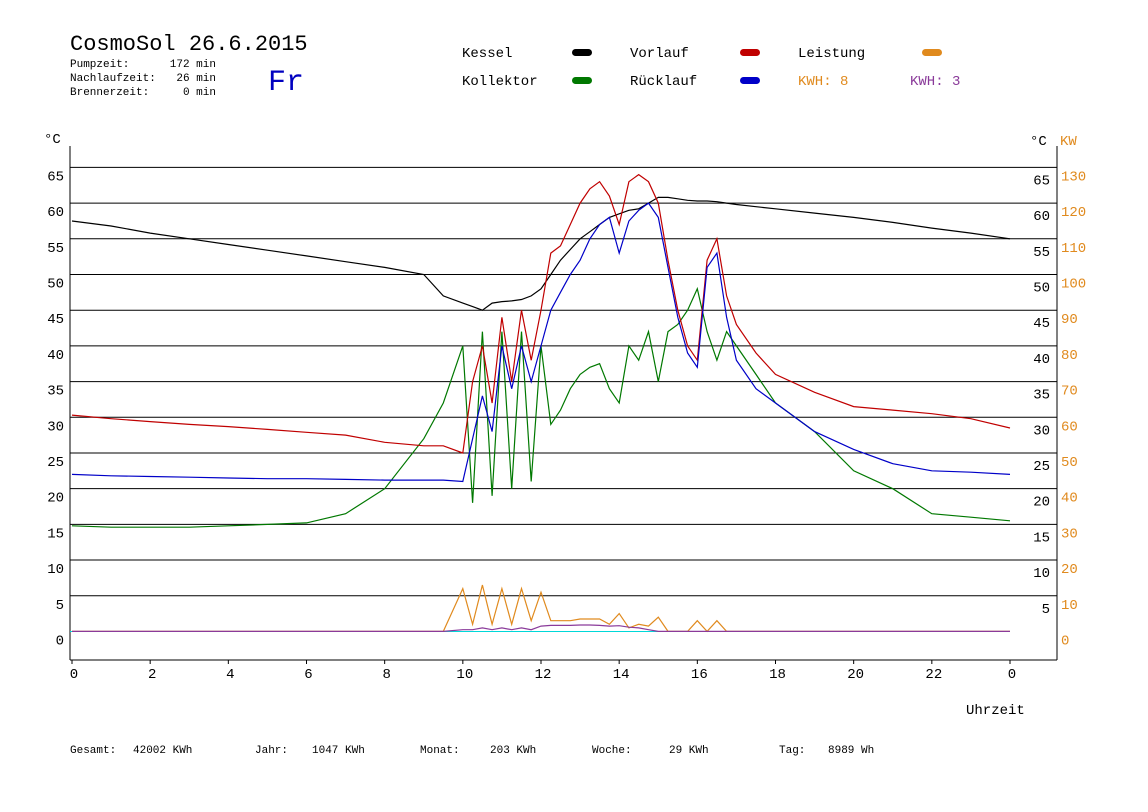  What do you see at coordinates (55, 249) in the screenshot?
I see `y-tick-label: 55` at bounding box center [55, 249].